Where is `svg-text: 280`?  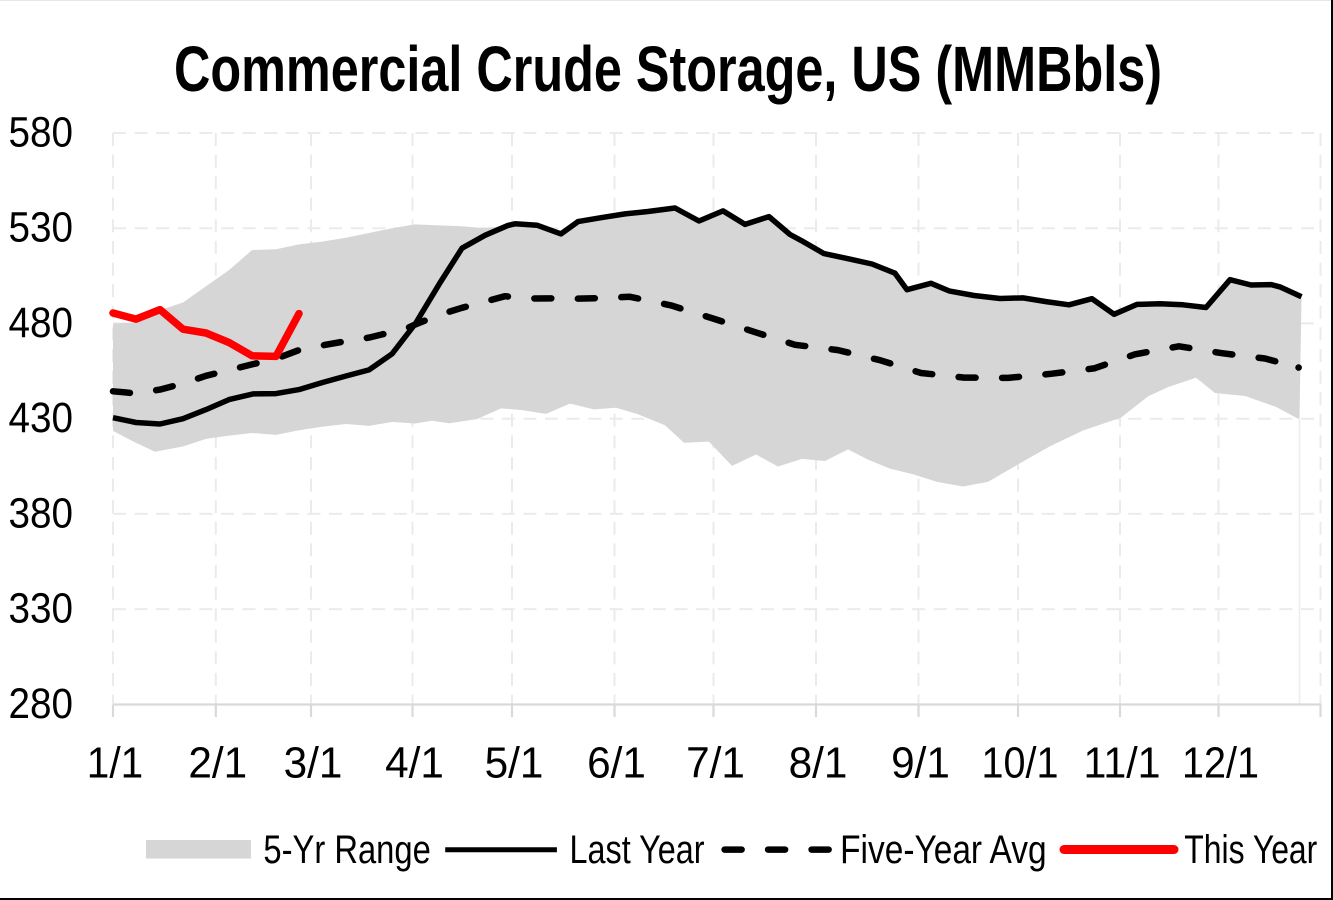
svg-text: 280 is located at coordinates (41, 704).